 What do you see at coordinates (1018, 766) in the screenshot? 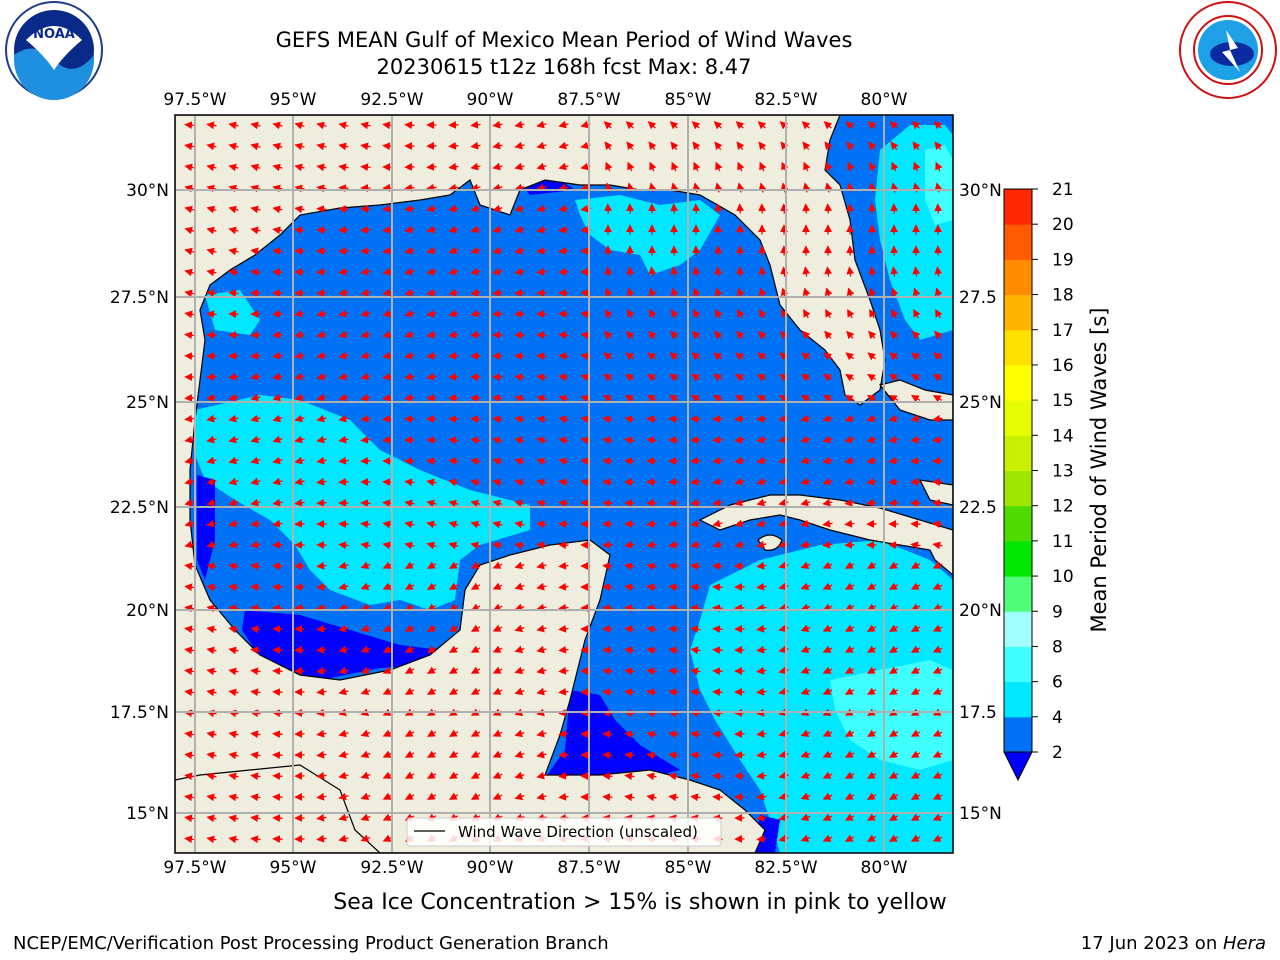
I see `colorbar-extend-triangle` at bounding box center [1018, 766].